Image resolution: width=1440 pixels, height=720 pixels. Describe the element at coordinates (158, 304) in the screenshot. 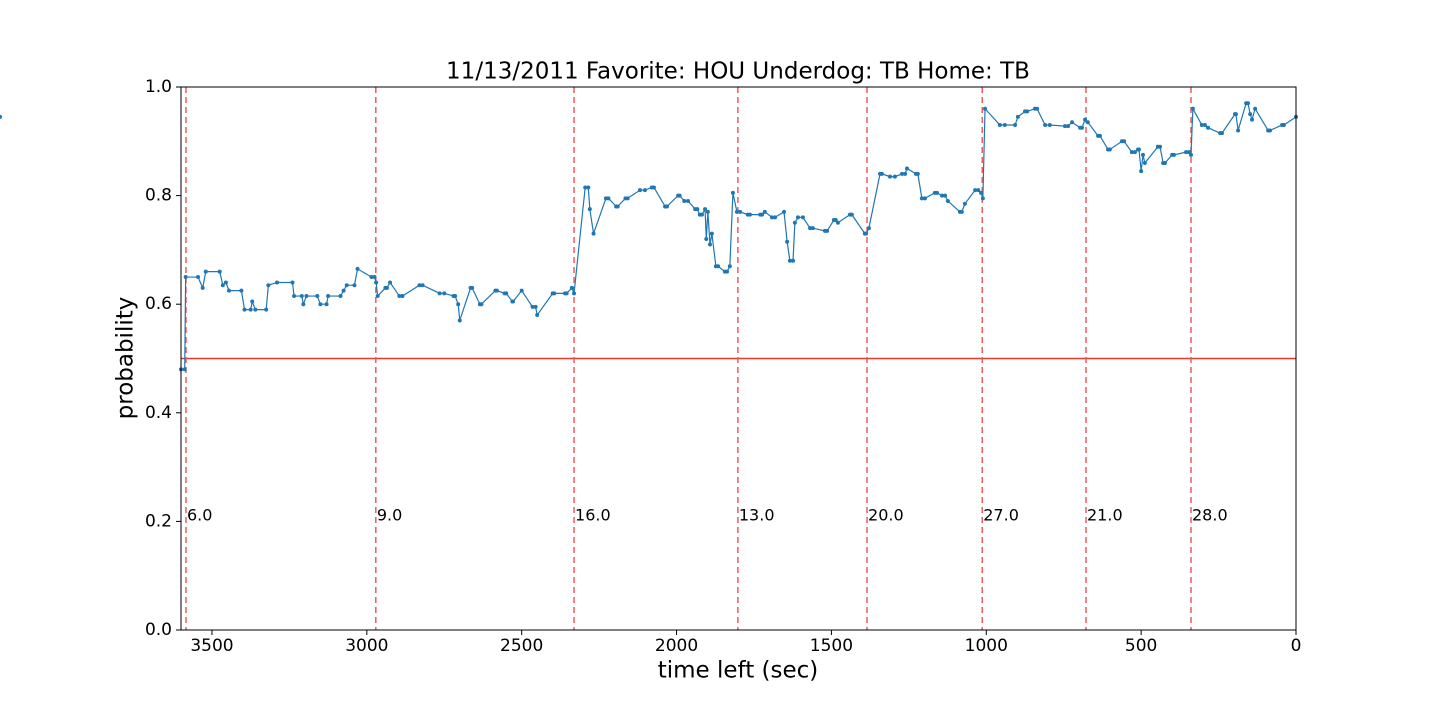

I see `y-tick-label: 0.6` at that location.